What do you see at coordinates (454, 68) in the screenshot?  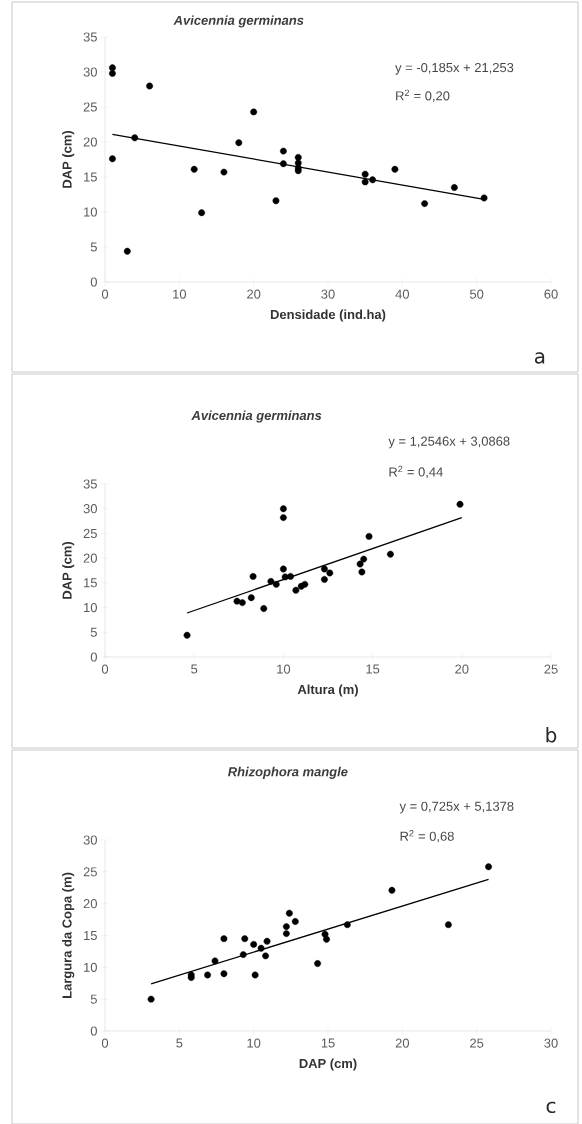 I see `annotation: y = -0,185x + 21,253` at bounding box center [454, 68].